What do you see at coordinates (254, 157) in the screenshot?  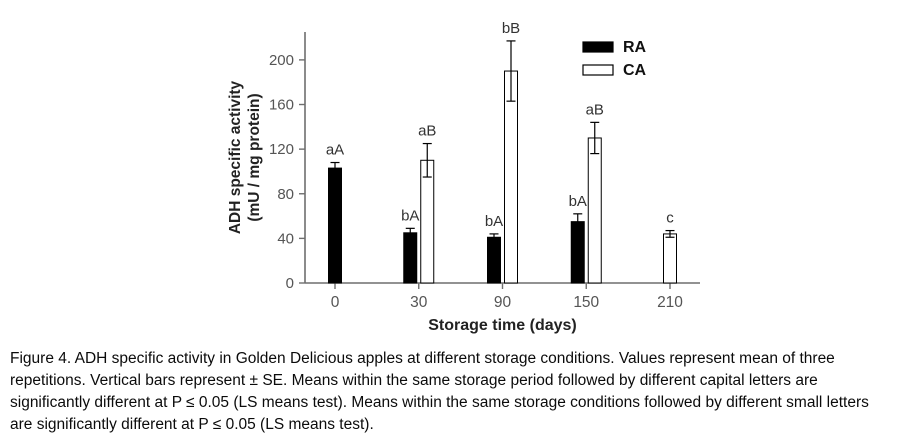 I see `y-axis-title-units: (mU / mg protein)` at bounding box center [254, 157].